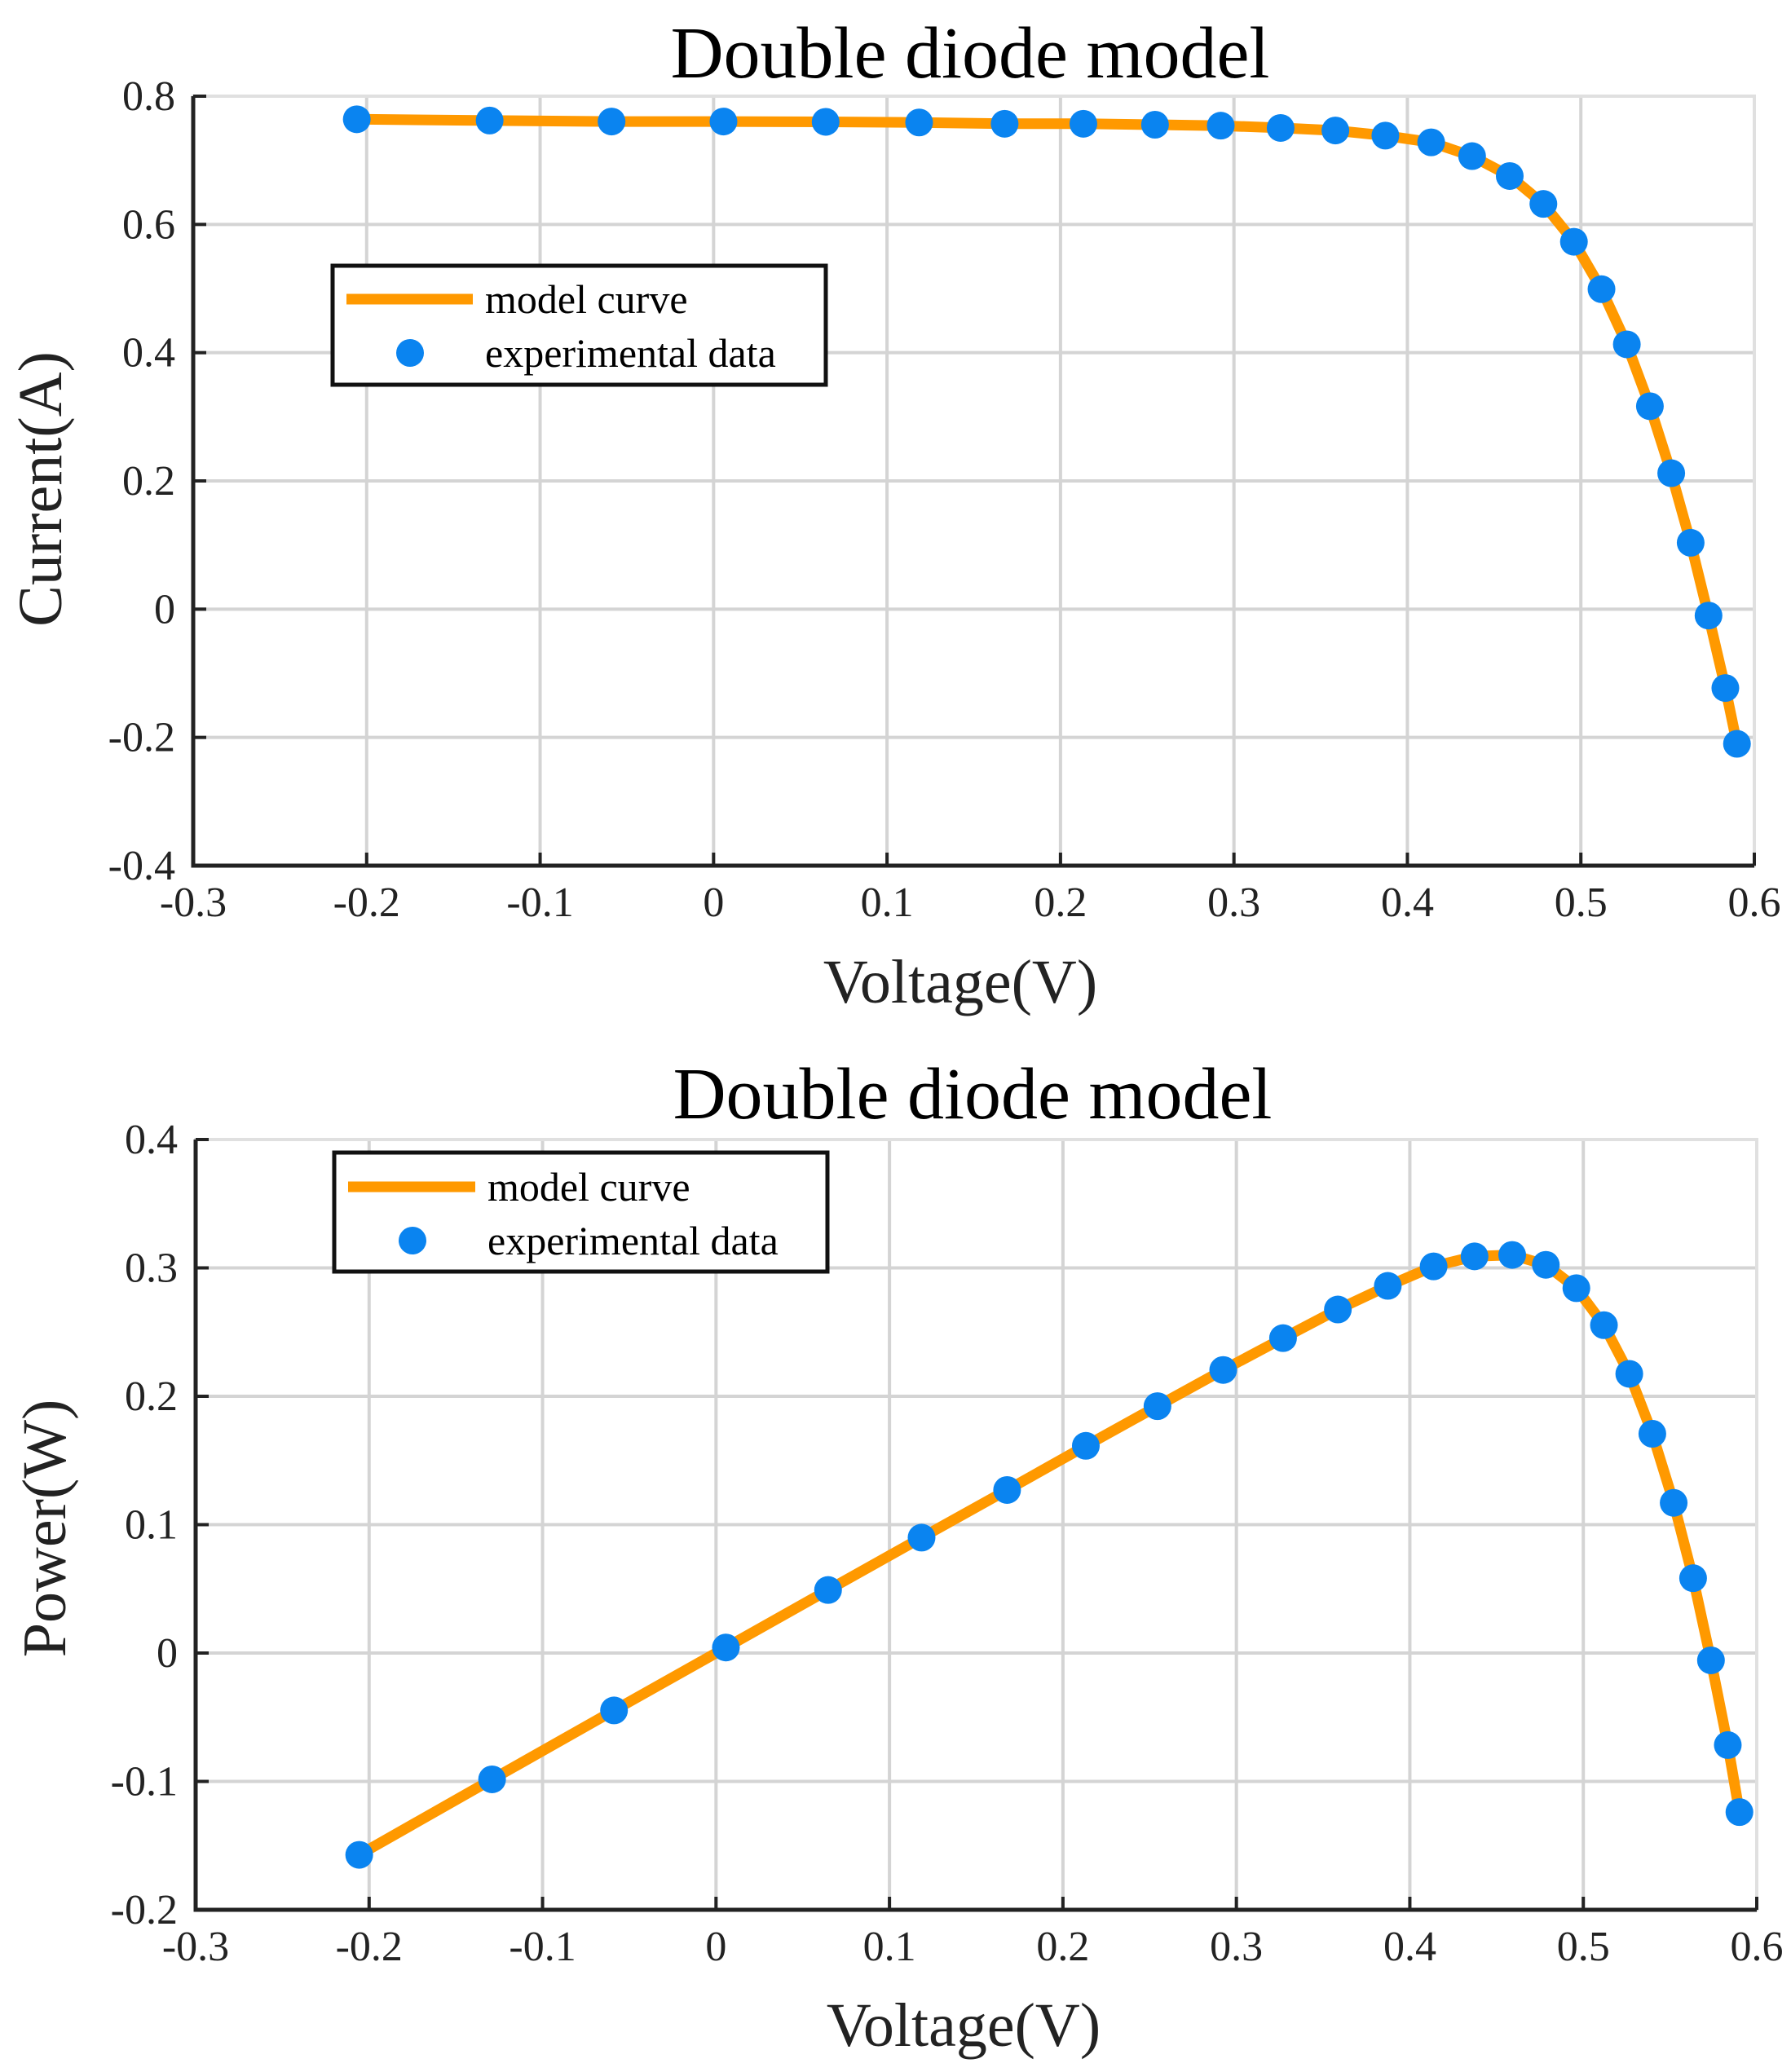 Image resolution: width=1791 pixels, height=2072 pixels. What do you see at coordinates (1236, 1947) in the screenshot?
I see `x-tick-label: 0.3` at bounding box center [1236, 1947].